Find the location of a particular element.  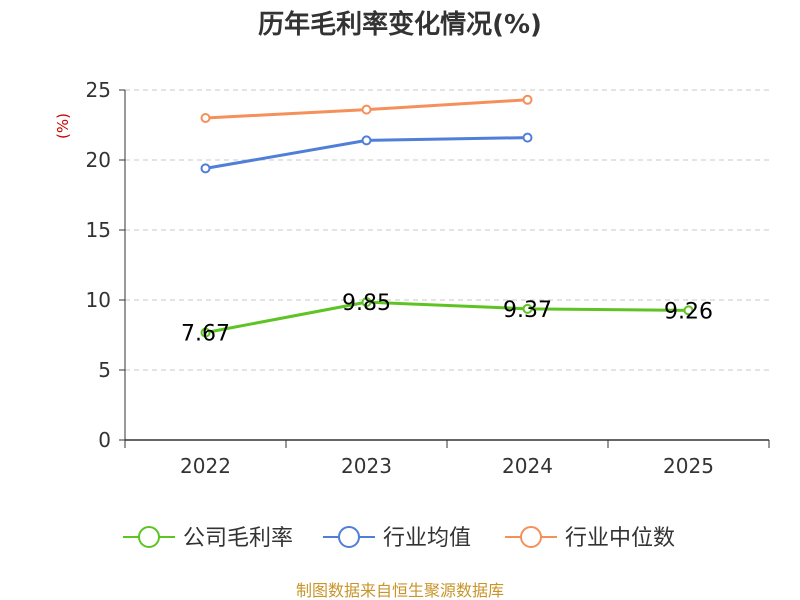

legend-item: 公司毛利率 is located at coordinates (208, 538).